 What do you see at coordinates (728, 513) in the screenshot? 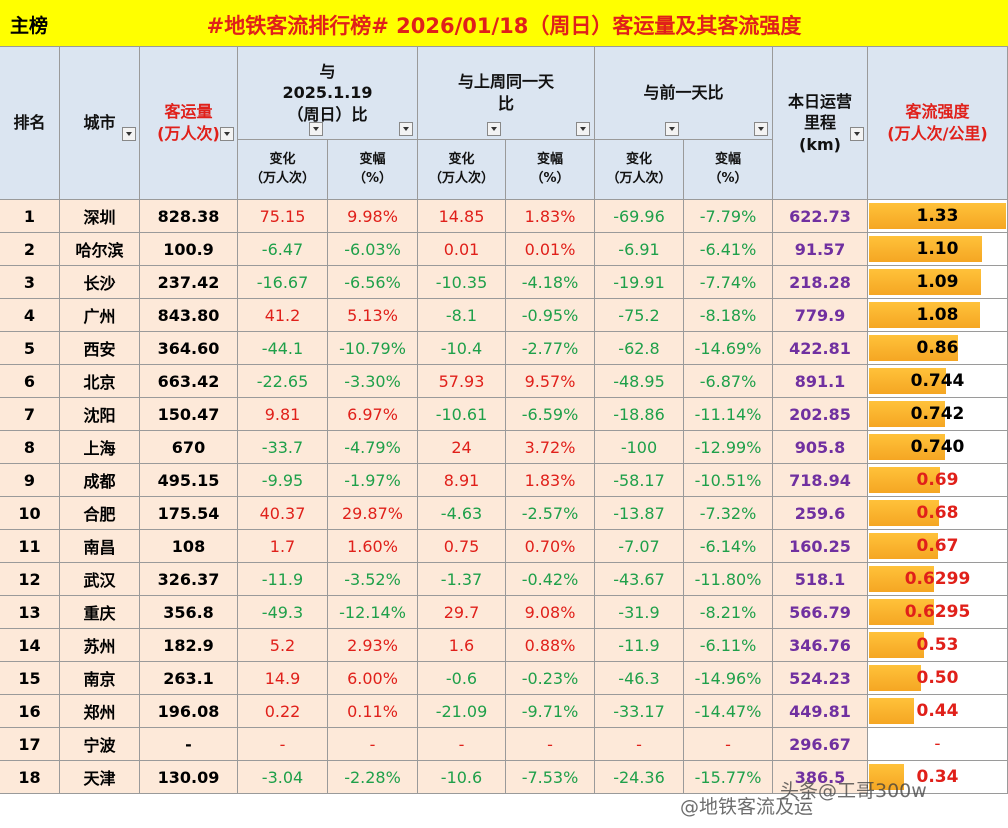
I see `pct-cell: -7.32%` at bounding box center [728, 513].